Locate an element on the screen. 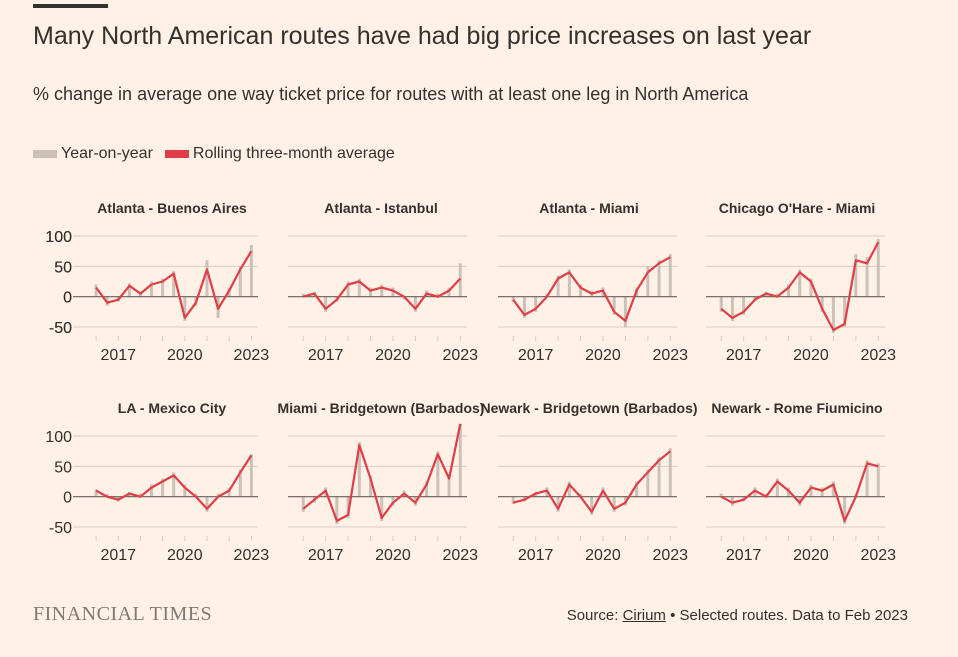 The width and height of the screenshot is (958, 657). legend: Year-on-year Rolling three-month average is located at coordinates (220, 154).